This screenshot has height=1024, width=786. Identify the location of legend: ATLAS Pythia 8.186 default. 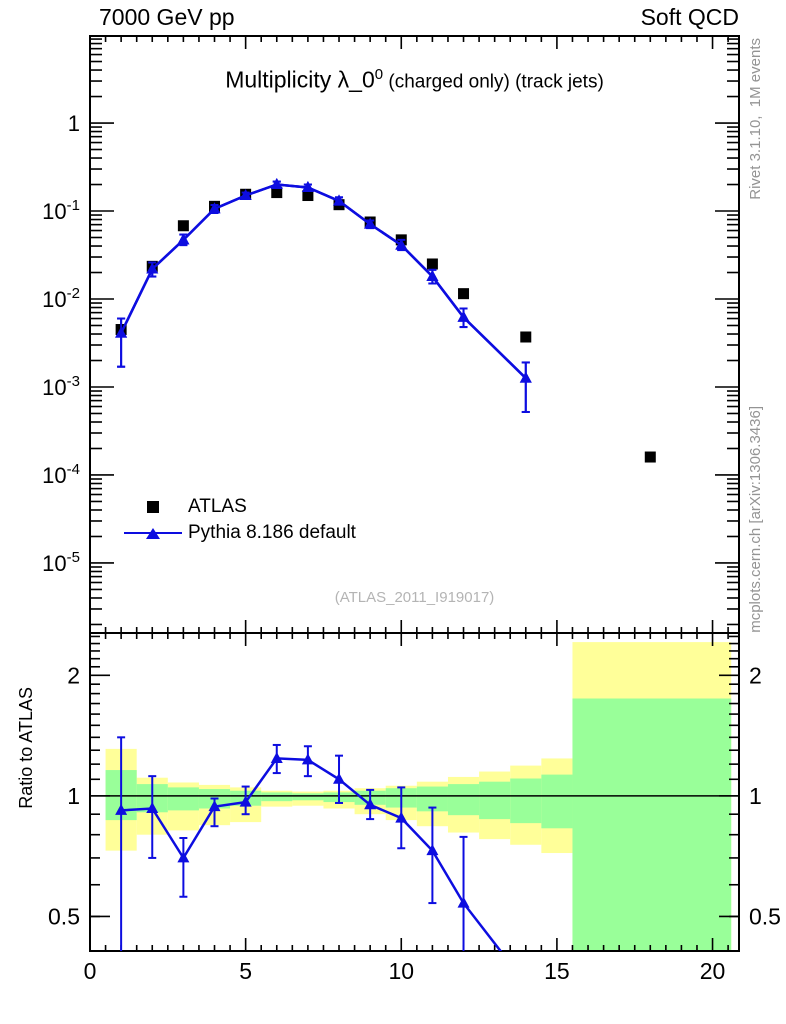
(239, 520).